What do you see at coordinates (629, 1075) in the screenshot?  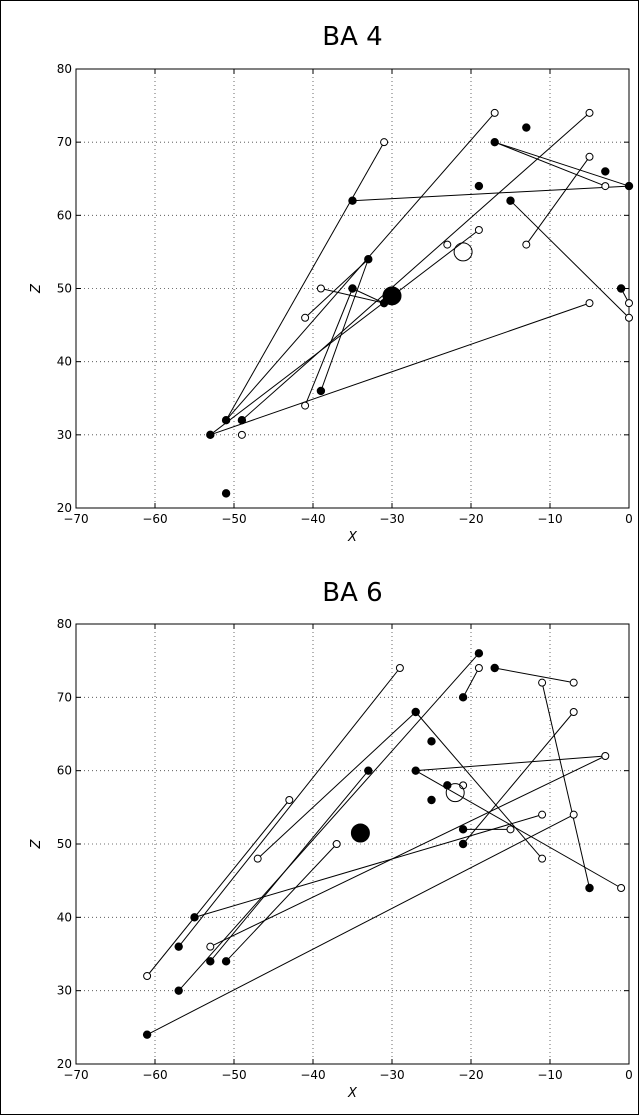 I see `x-tick-label: 0` at bounding box center [629, 1075].